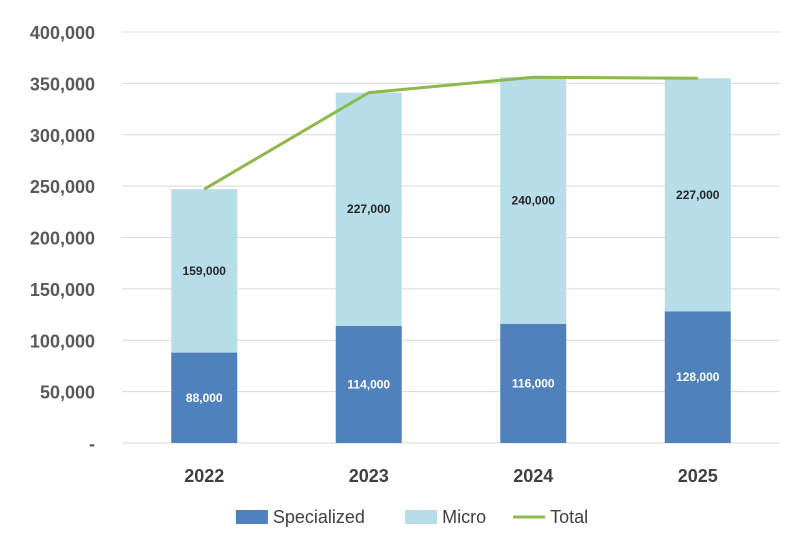  Describe the element at coordinates (67, 393) in the screenshot. I see `y-tick-label: 50,000` at that location.